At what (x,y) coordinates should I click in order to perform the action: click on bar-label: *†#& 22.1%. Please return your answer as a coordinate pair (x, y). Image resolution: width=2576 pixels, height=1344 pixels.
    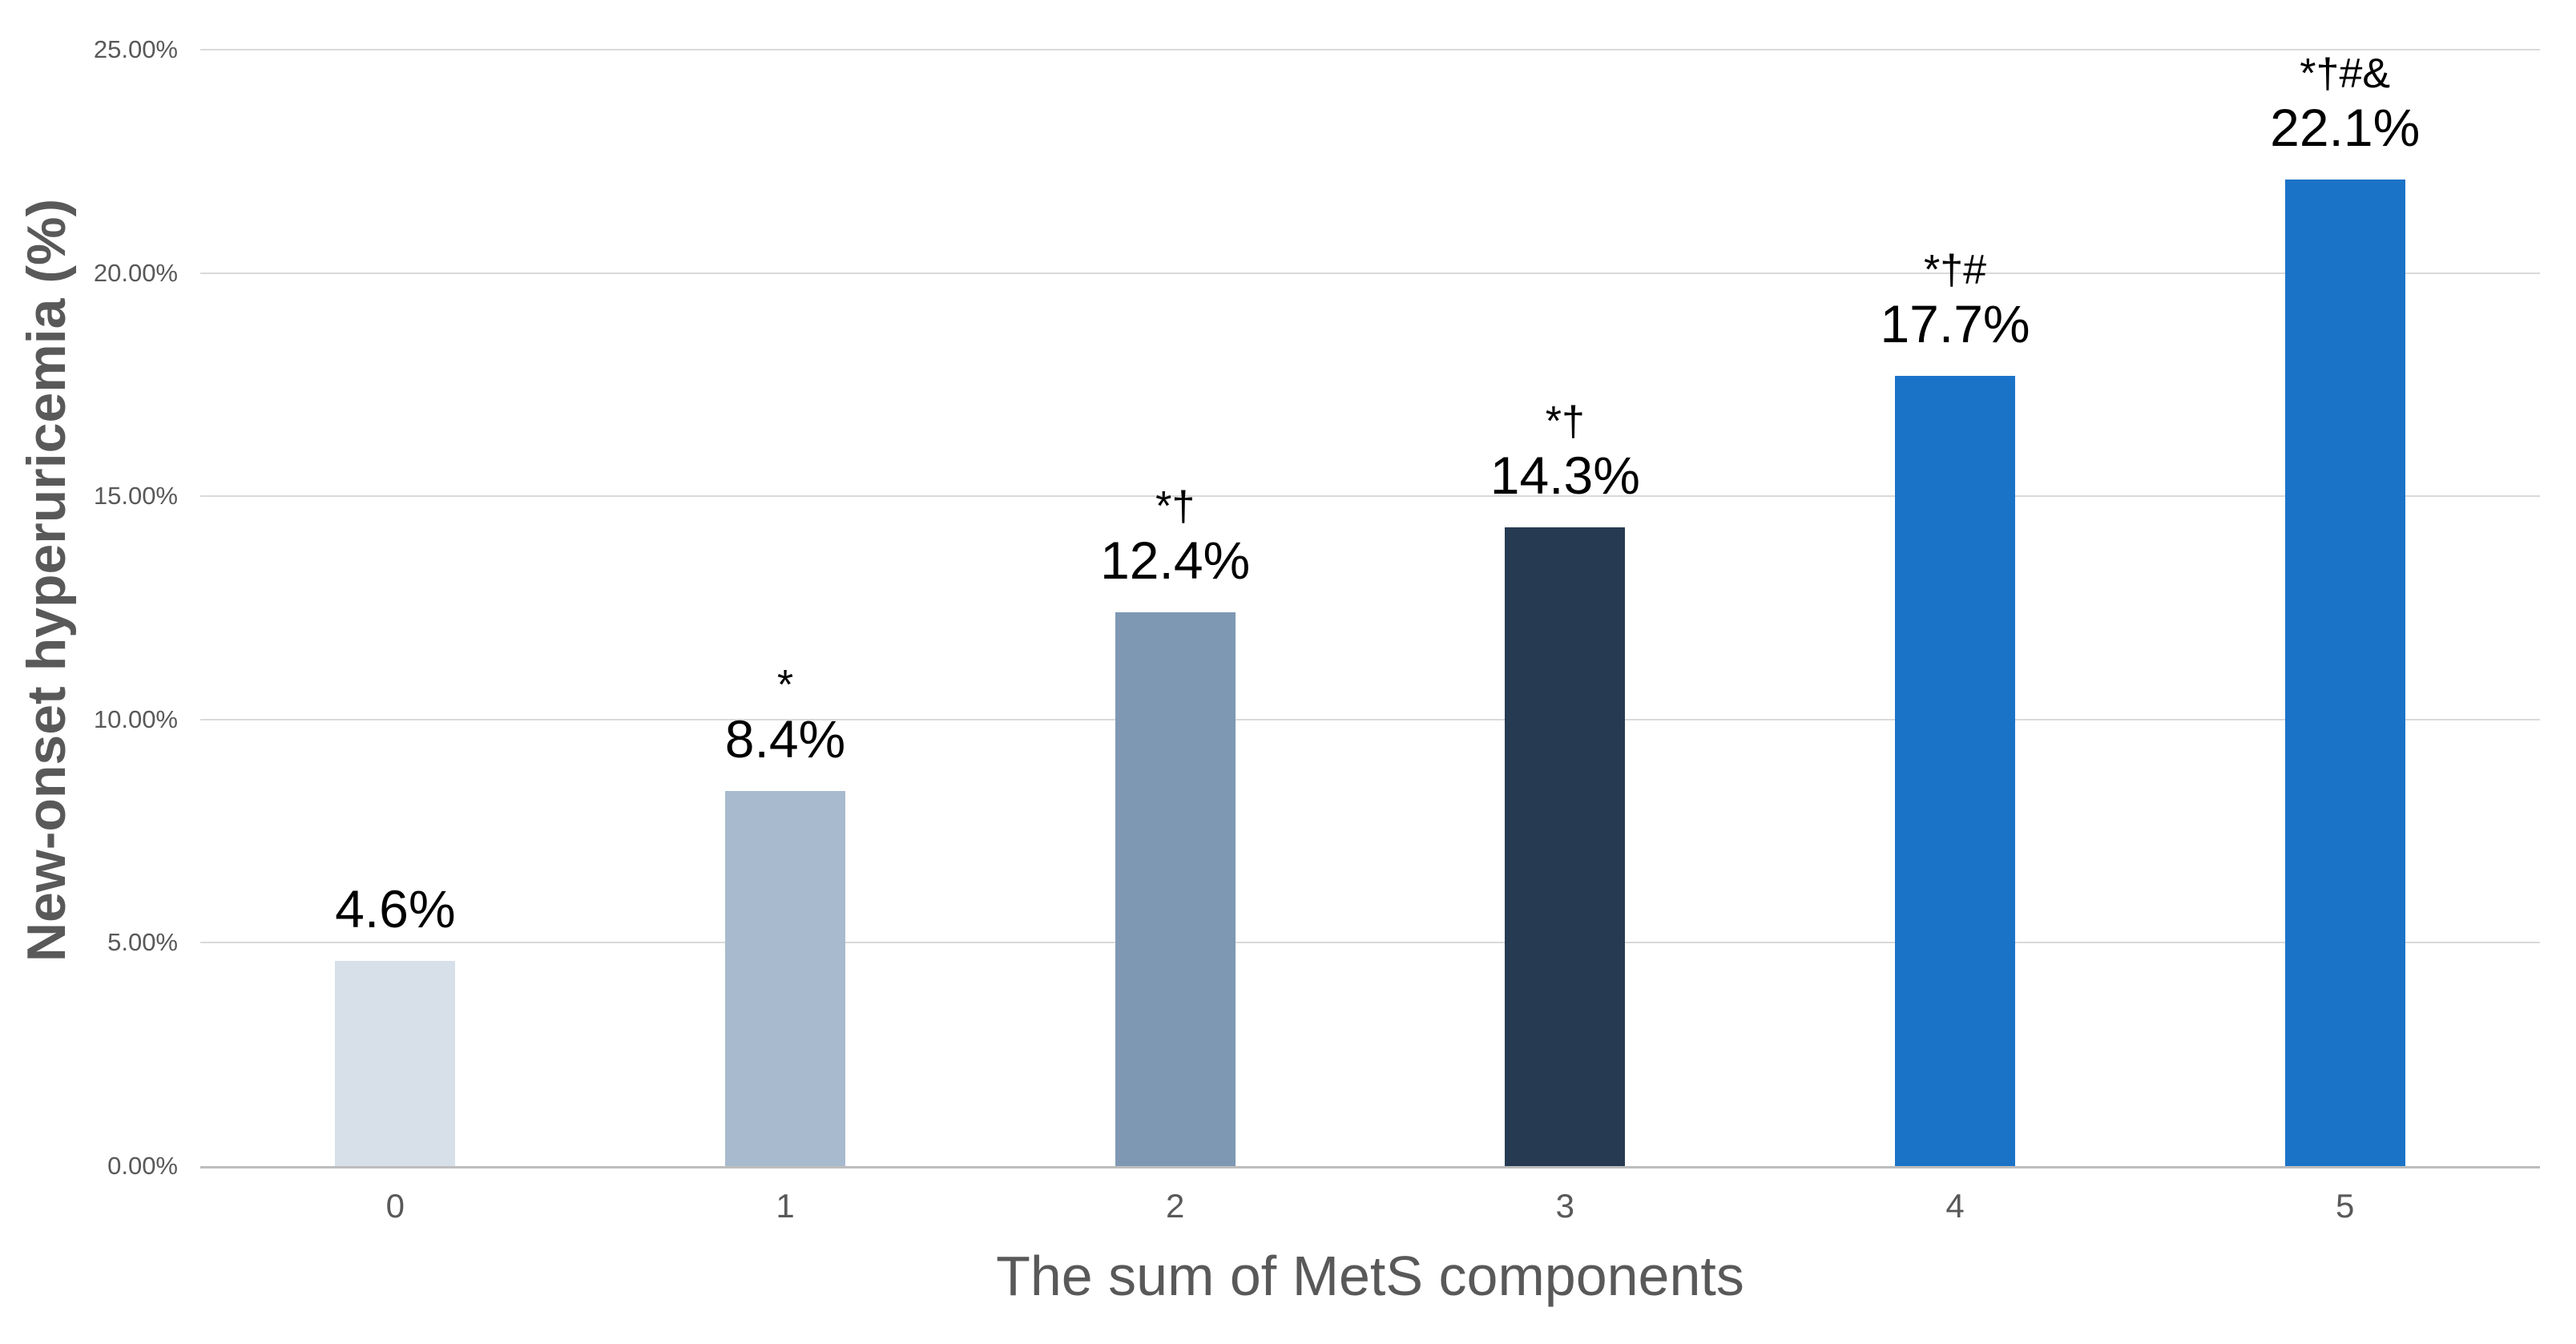
    Looking at the image, I should click on (2345, 104).